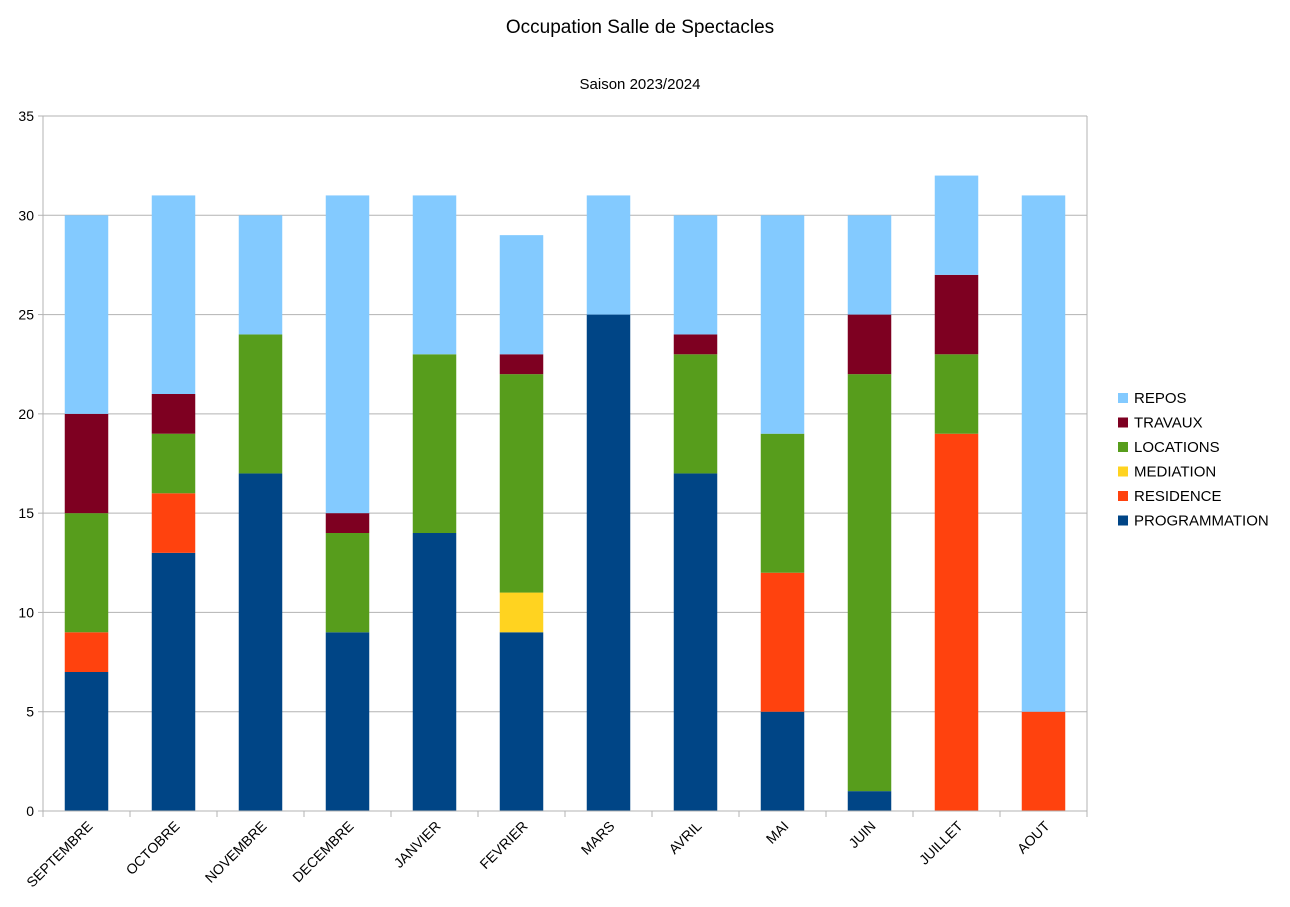  What do you see at coordinates (260, 642) in the screenshot?
I see `bar-novembre-programmation` at bounding box center [260, 642].